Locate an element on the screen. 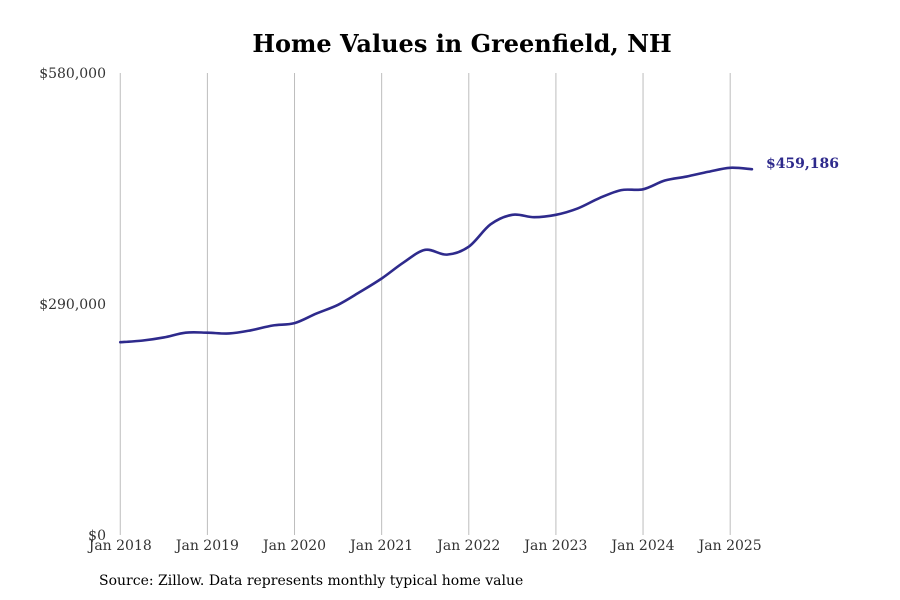 Image resolution: width=900 pixels, height=600 pixels. y-tick-label: $290,000 is located at coordinates (72, 305).